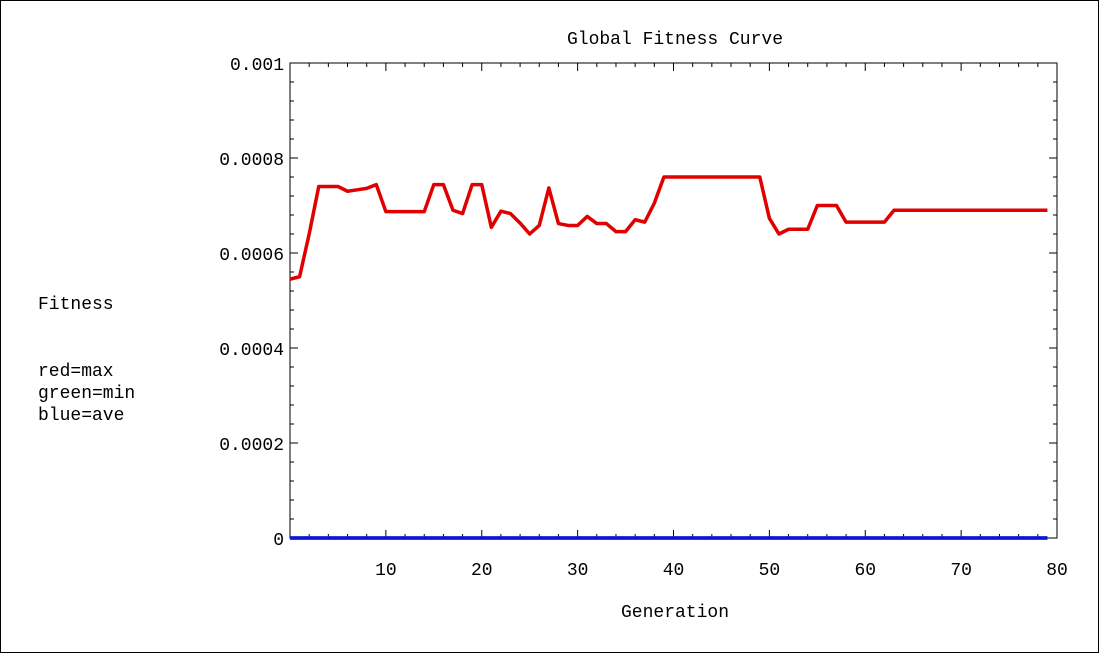  I want to click on y-tick-label: 0.0008, so click(251, 161).